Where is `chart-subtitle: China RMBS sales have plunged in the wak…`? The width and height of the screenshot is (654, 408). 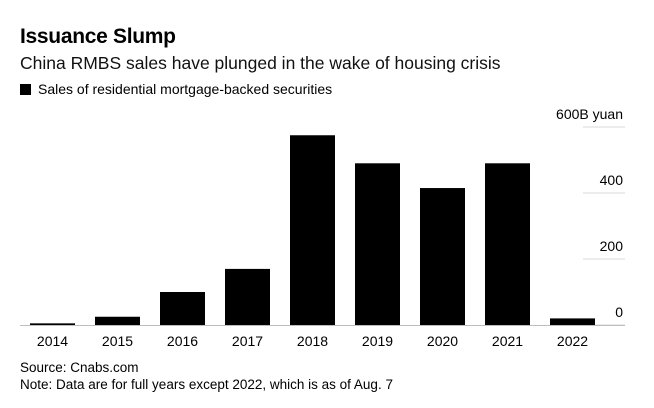
chart-subtitle: China RMBS sales have plunged in the wak… is located at coordinates (260, 63).